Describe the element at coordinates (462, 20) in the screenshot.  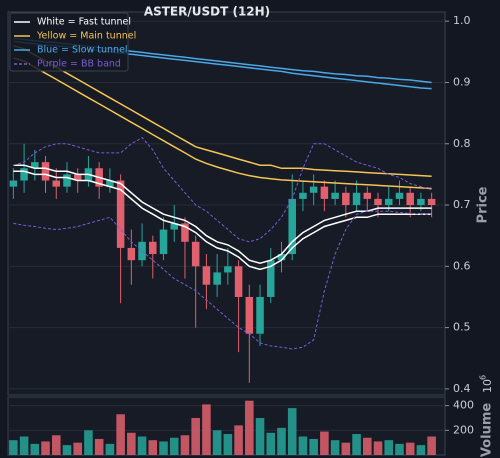
I see `y-tick-label: 1.0` at that location.